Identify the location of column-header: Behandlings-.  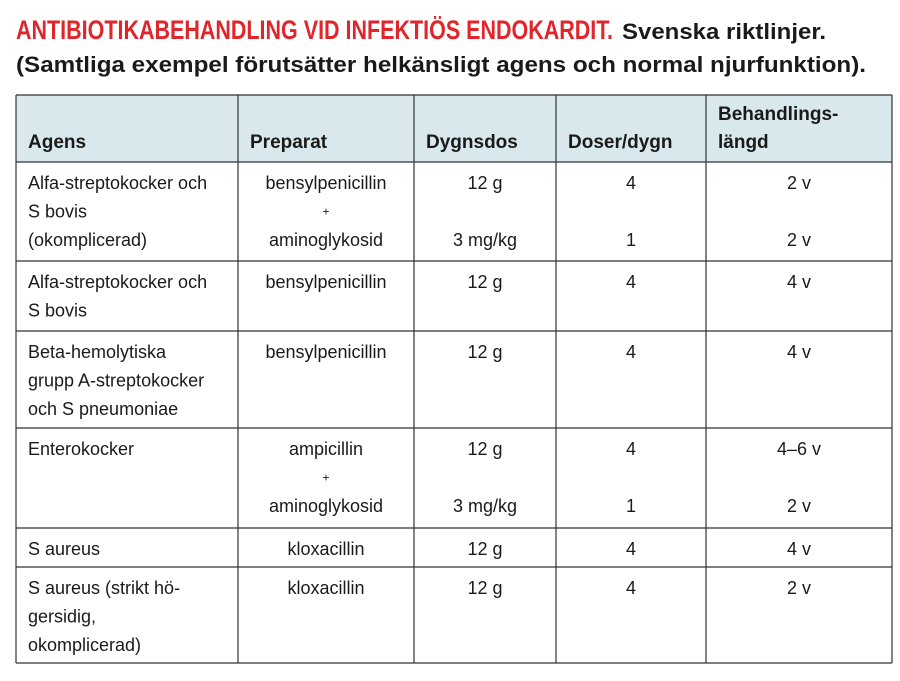
(778, 114).